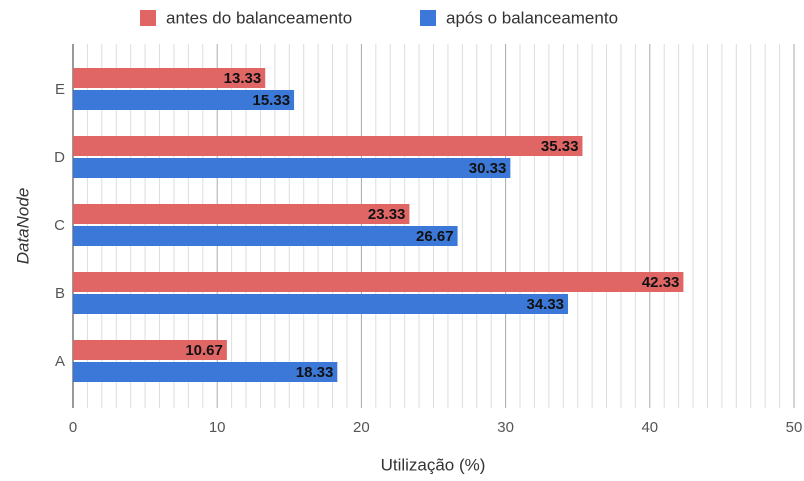  I want to click on y-tick-label: C, so click(59, 225).